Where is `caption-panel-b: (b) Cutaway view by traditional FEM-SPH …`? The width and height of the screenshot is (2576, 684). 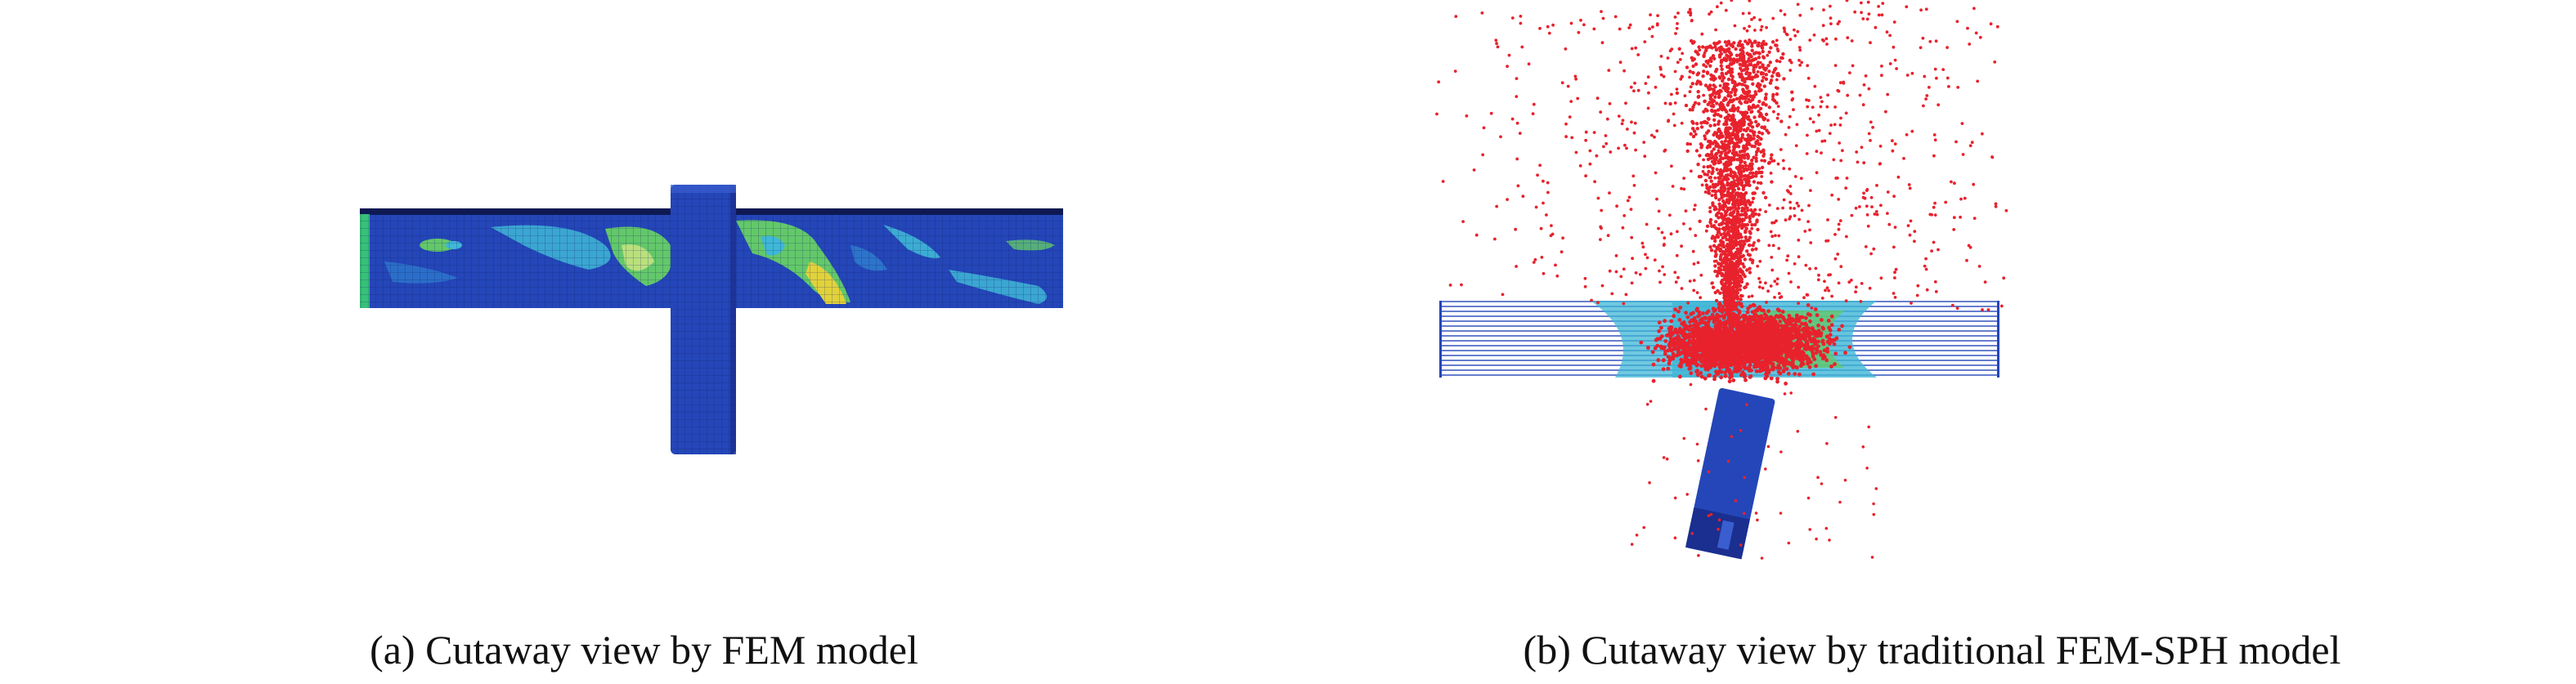 caption-panel-b: (b) Cutaway view by traditional FEM-SPH … is located at coordinates (1932, 650).